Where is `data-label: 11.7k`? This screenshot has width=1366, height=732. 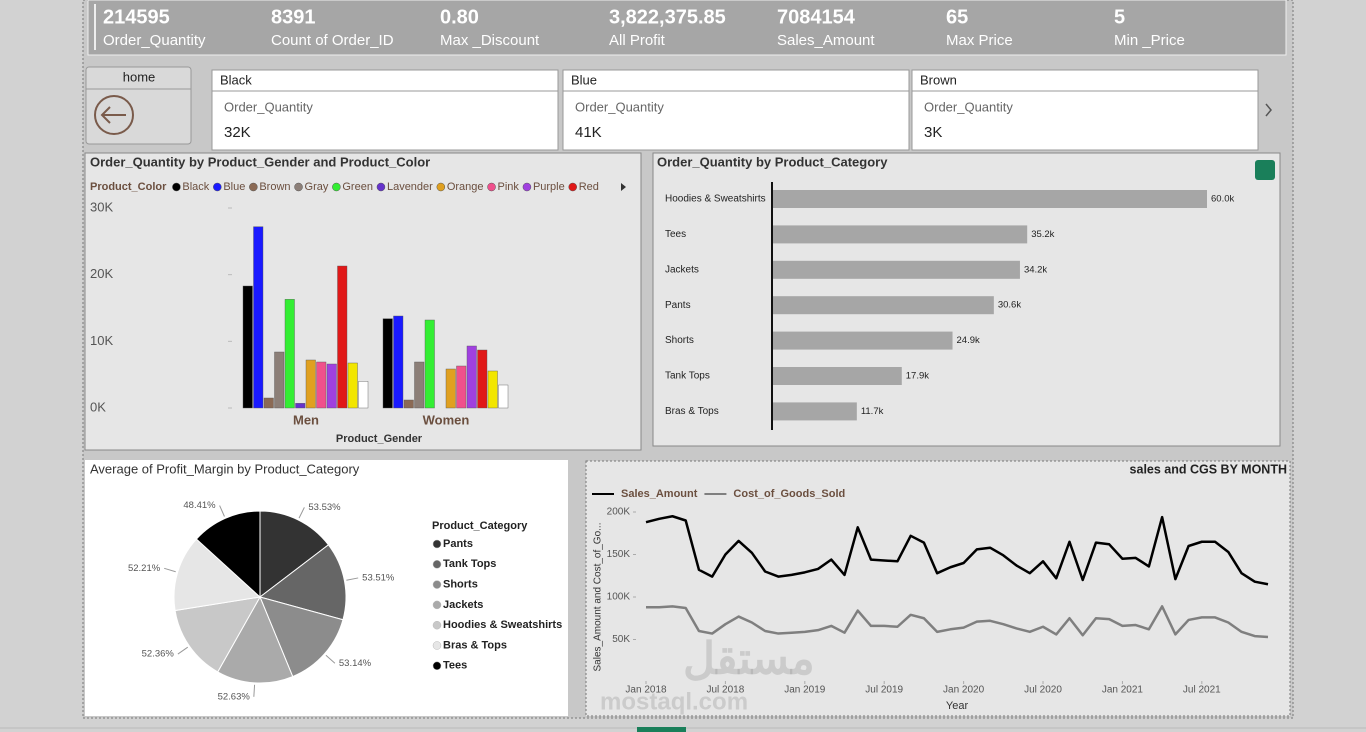
data-label: 11.7k is located at coordinates (872, 411).